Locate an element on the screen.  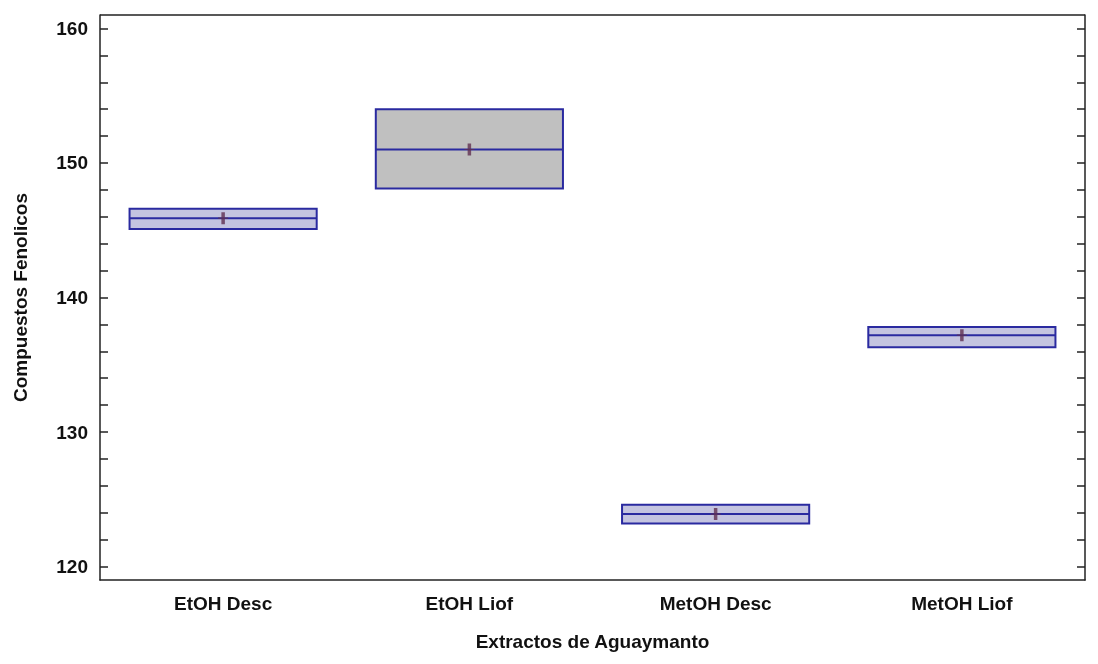
x-tick-label: MetOH Desc is located at coordinates (716, 603).